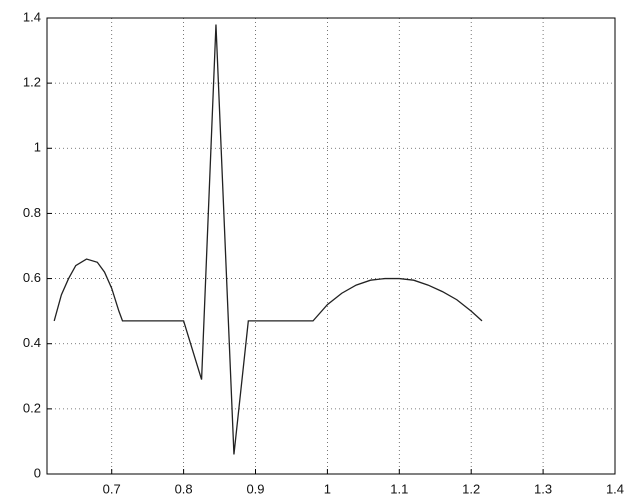  Describe the element at coordinates (32, 277) in the screenshot. I see `y-tick-label: 0.6` at that location.